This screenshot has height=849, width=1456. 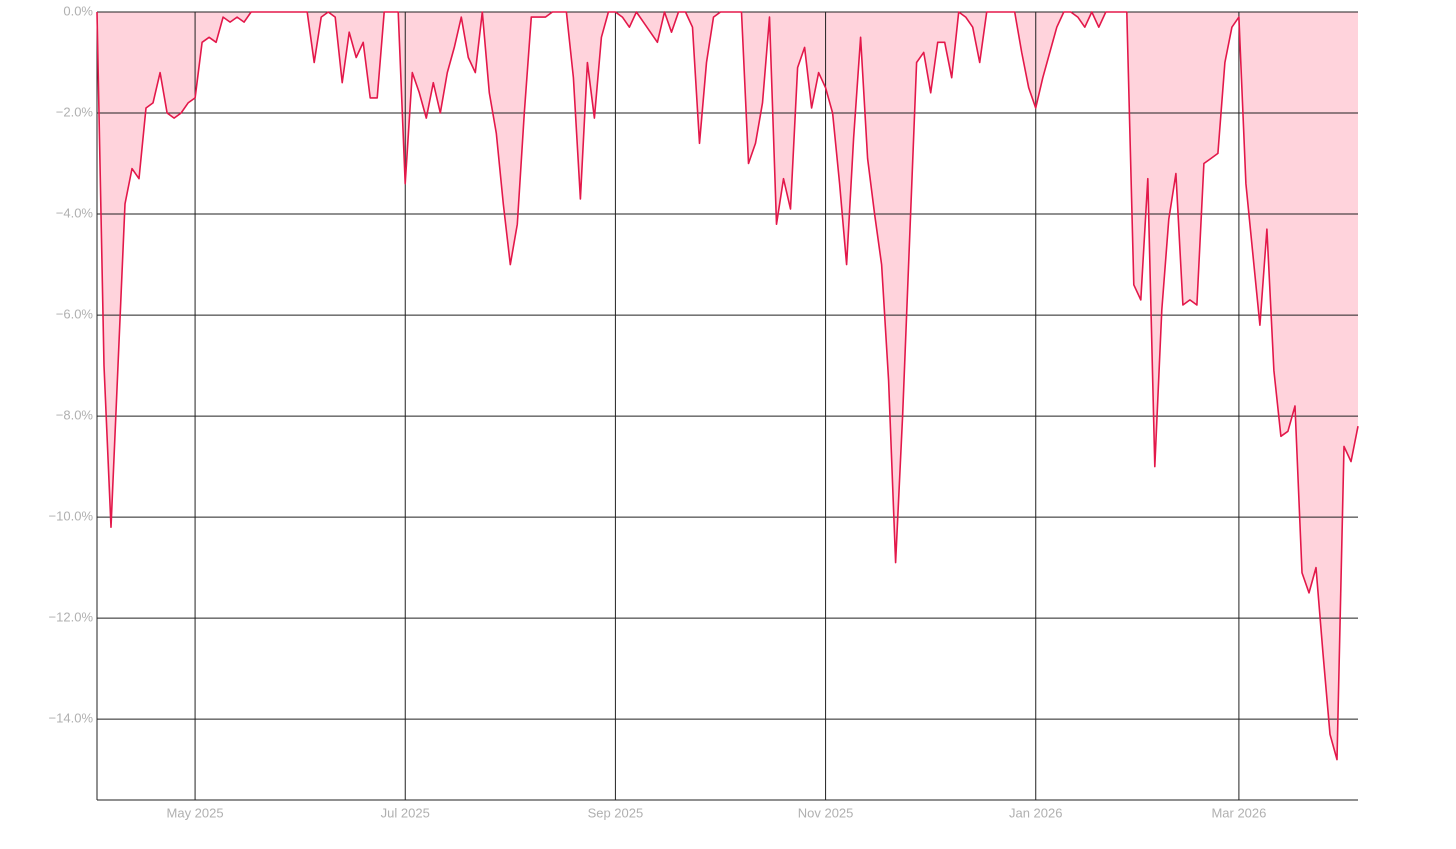 What do you see at coordinates (826, 812) in the screenshot?
I see `x-tick-label: Nov 2025` at bounding box center [826, 812].